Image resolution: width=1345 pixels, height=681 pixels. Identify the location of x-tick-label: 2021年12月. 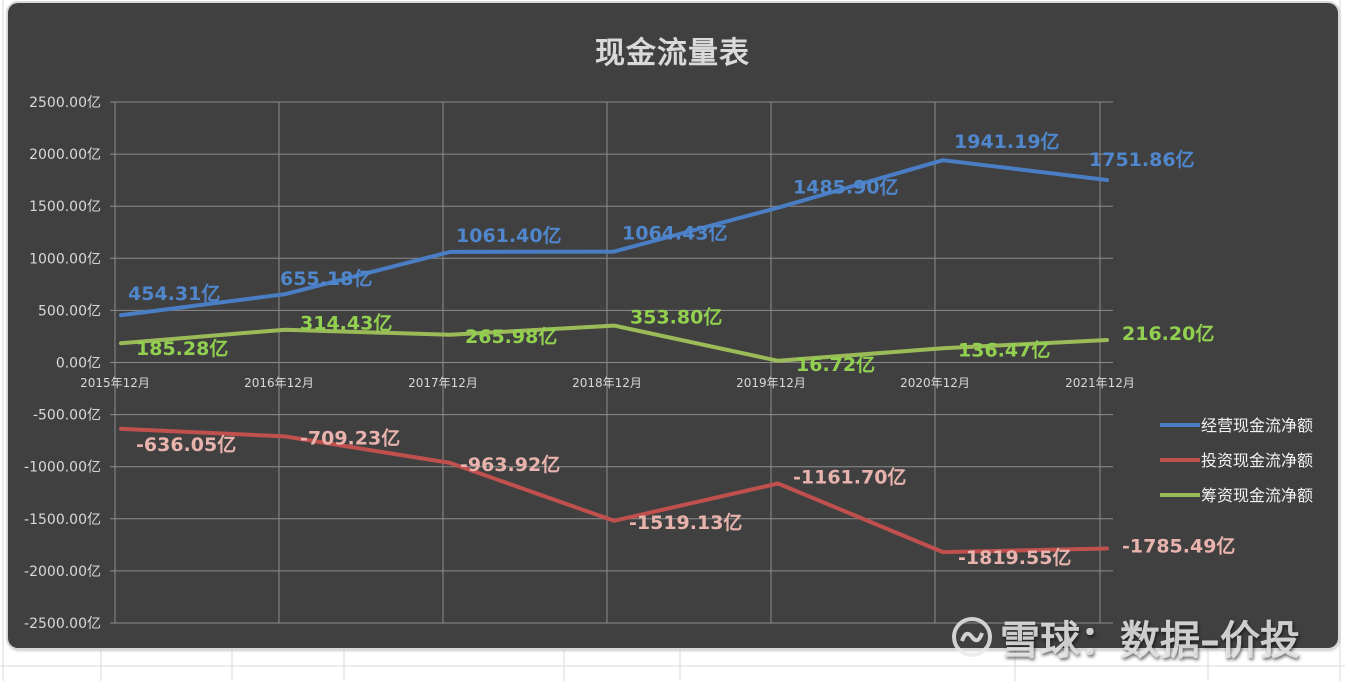
(1100, 383).